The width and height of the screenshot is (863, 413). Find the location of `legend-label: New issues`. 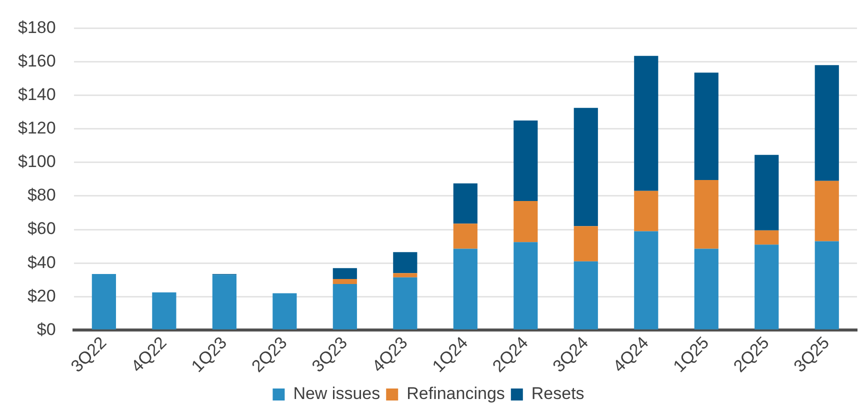

legend-label: New issues is located at coordinates (336, 394).